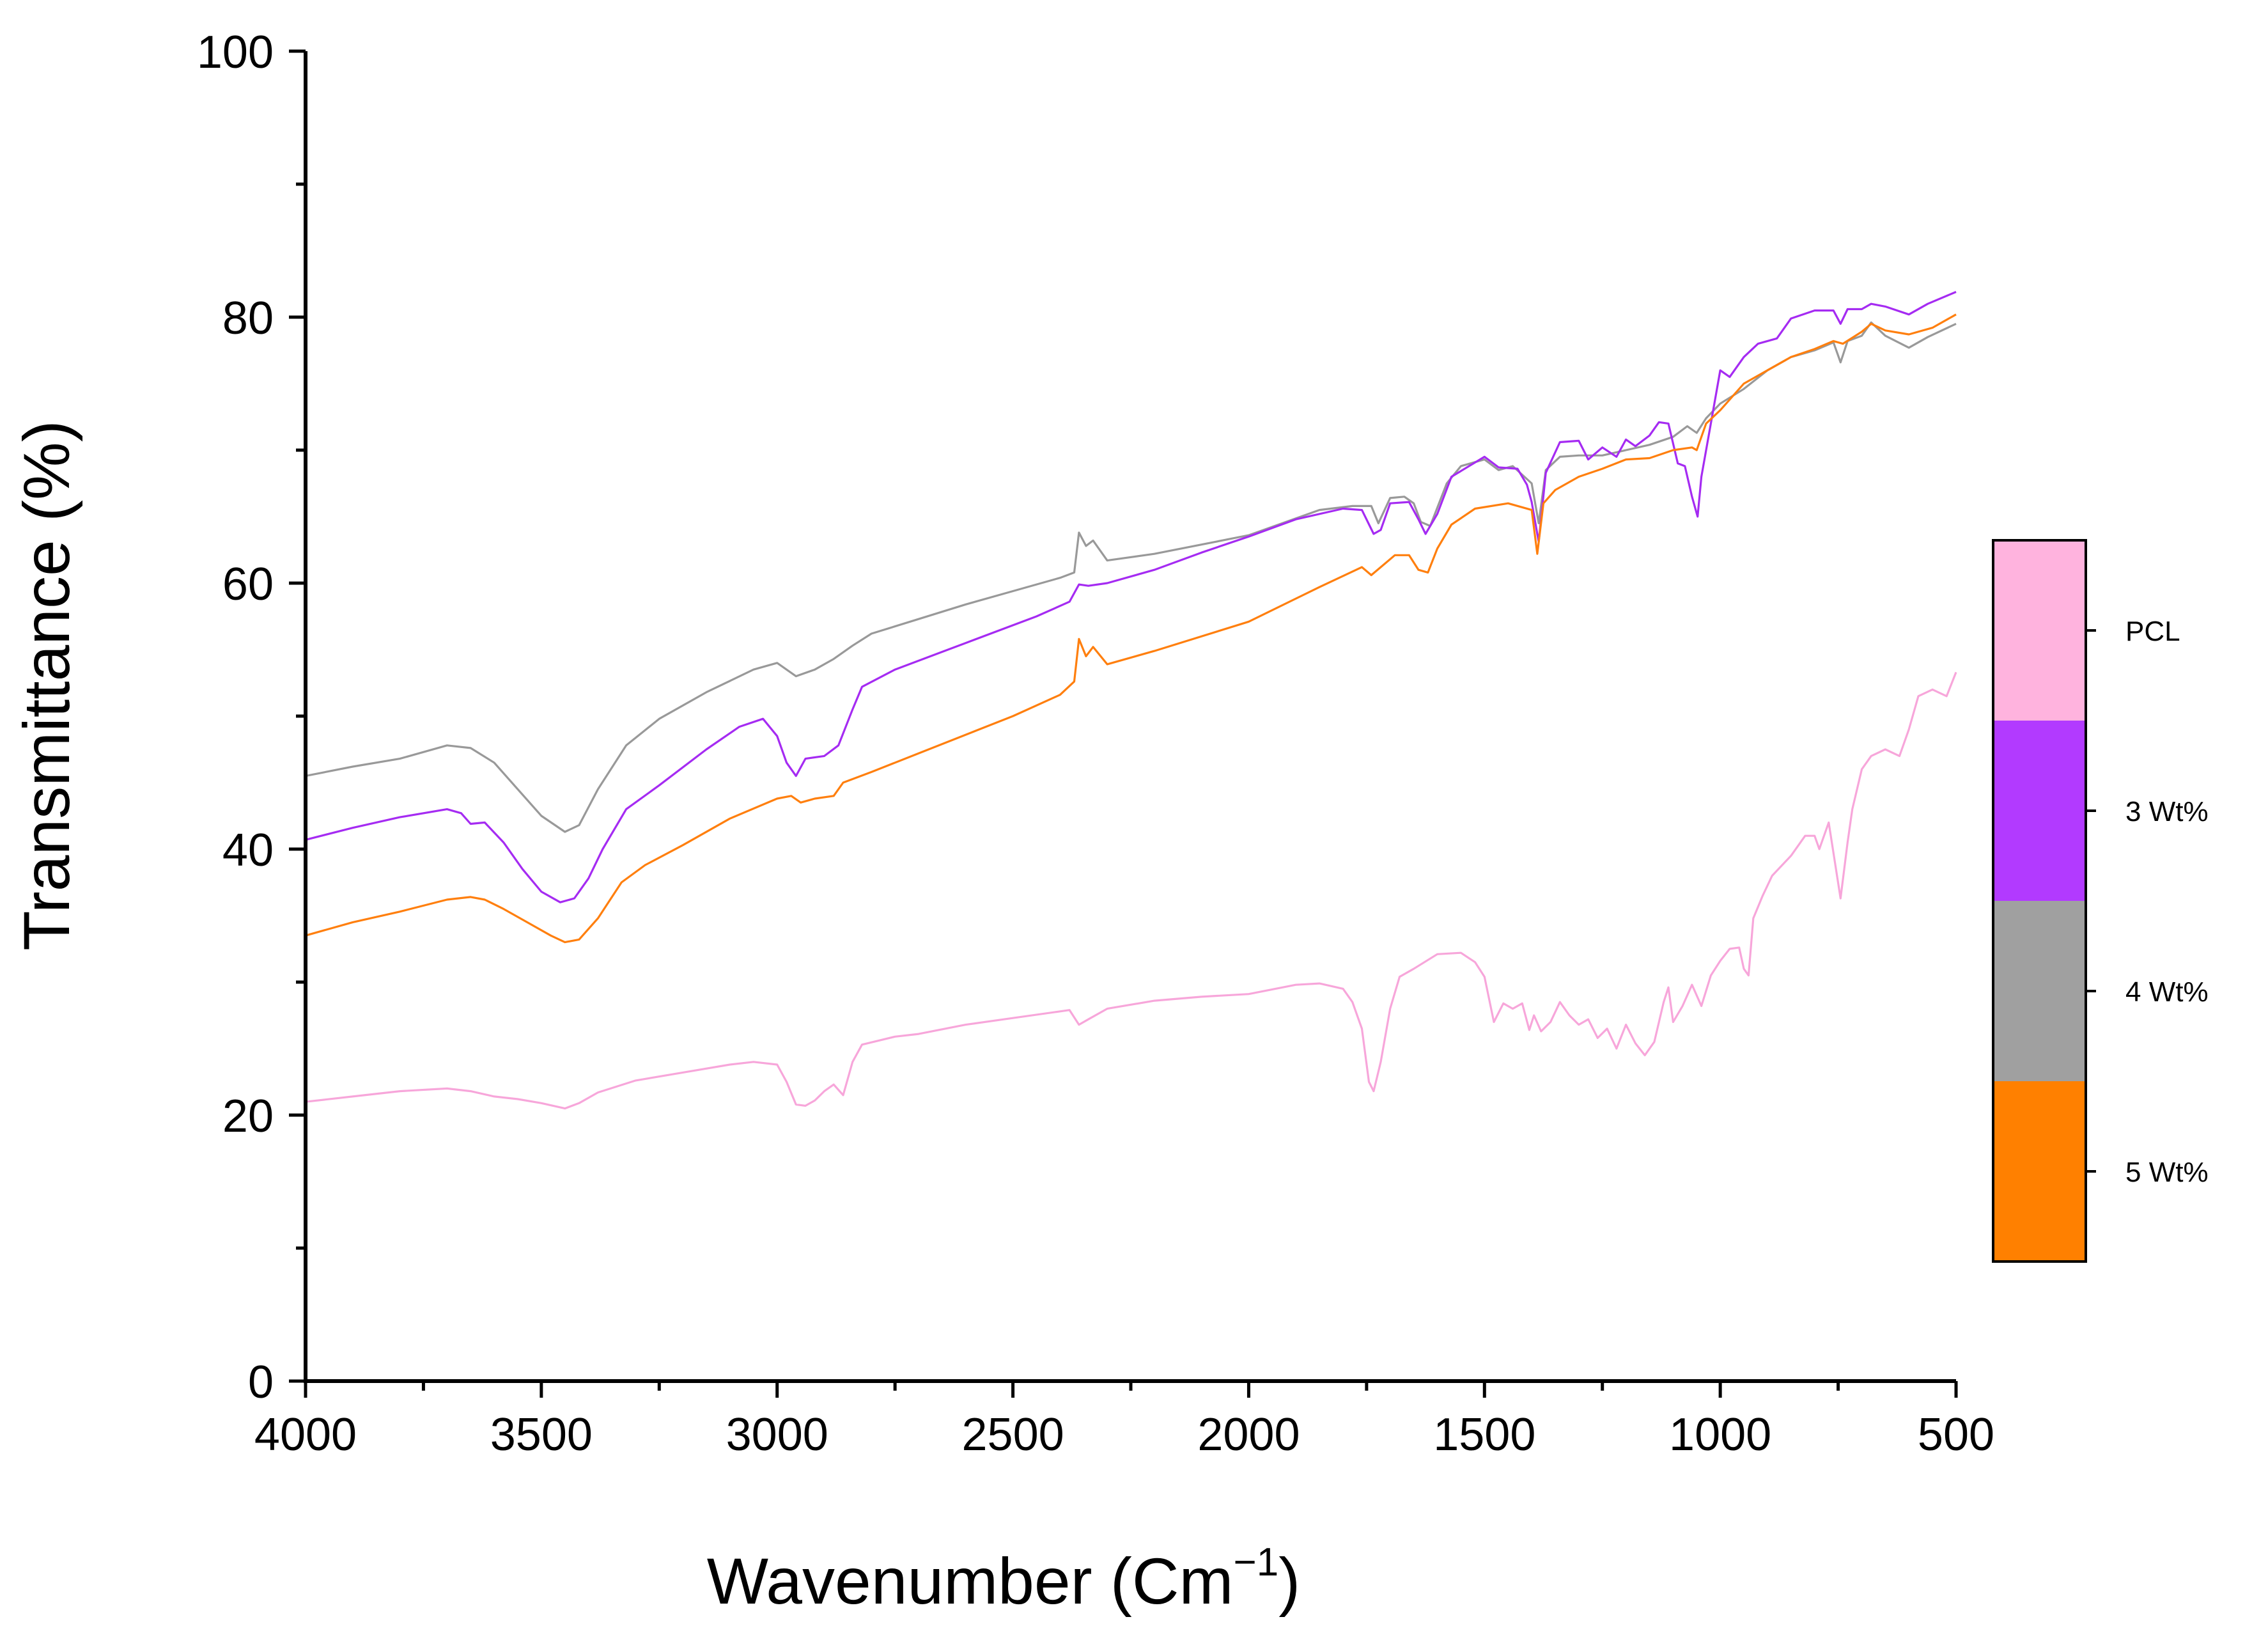  What do you see at coordinates (1248, 1435) in the screenshot?
I see `x-tick-label: 2000` at bounding box center [1248, 1435].